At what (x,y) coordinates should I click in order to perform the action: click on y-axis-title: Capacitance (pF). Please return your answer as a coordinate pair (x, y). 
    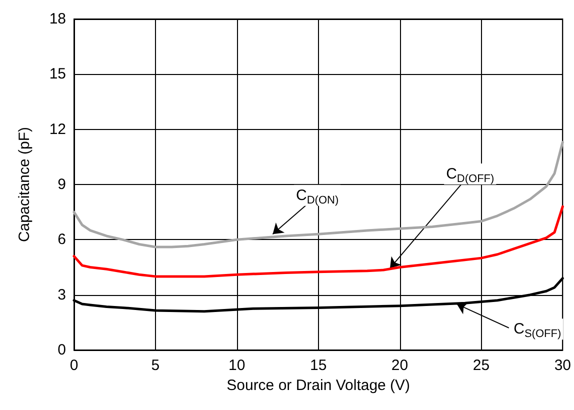
    Looking at the image, I should click on (24, 184).